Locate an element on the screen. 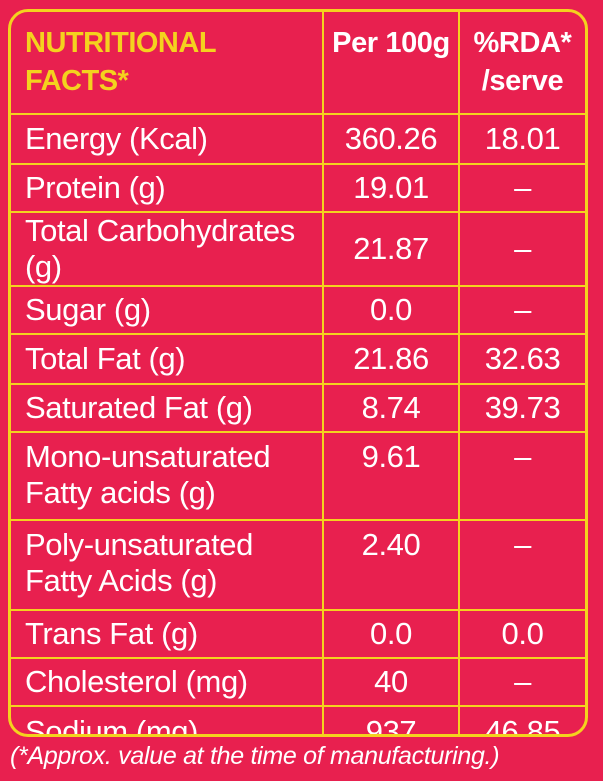  table-row: Sodium (mg) 937 46.85 is located at coordinates (298, 719).